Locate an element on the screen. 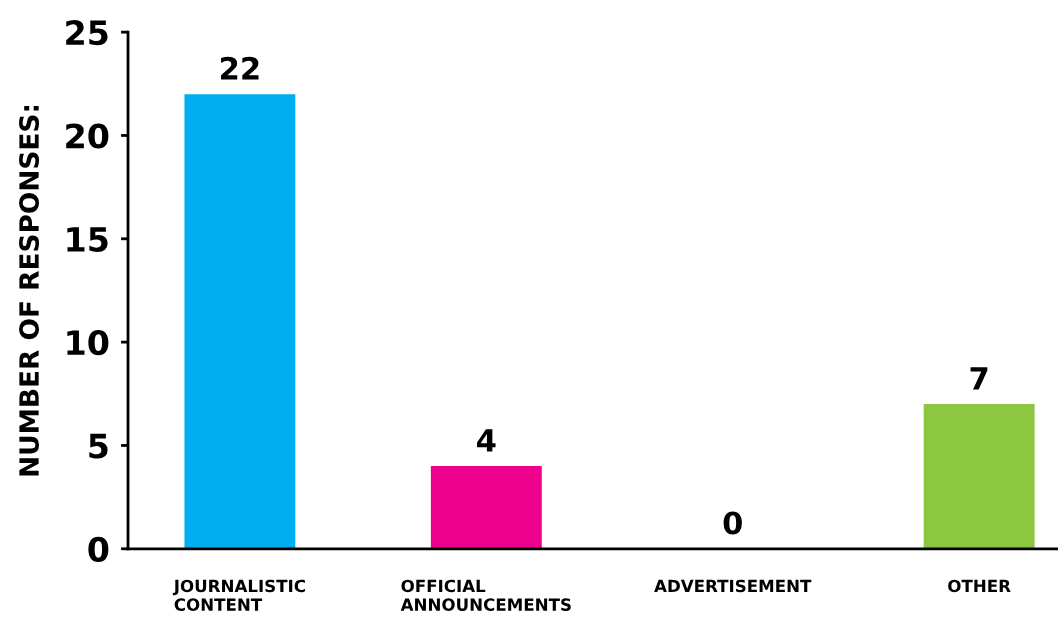 This screenshot has width=1058, height=618. data-label: 0 is located at coordinates (732, 523).